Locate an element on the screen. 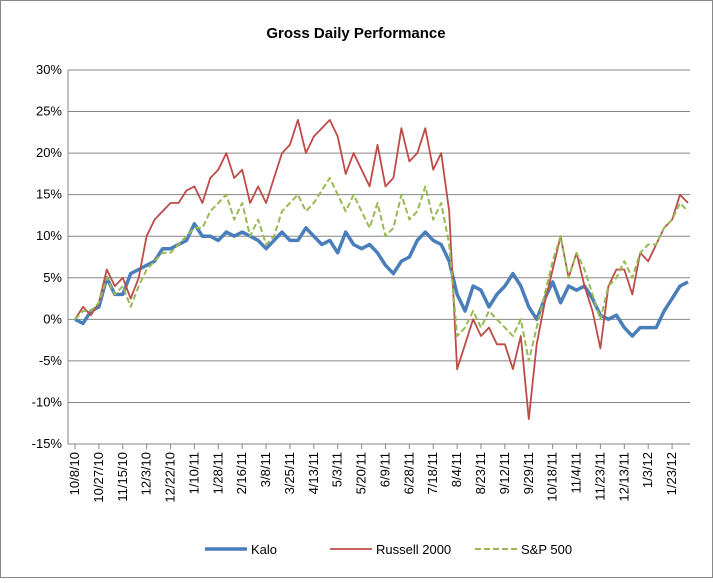 This screenshot has height=583, width=713. x-tick-label: 8/23/11 is located at coordinates (480, 473).